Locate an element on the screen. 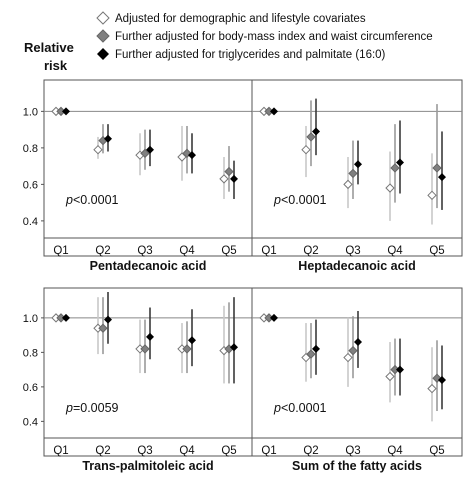 The height and width of the screenshot is (496, 474). panel-title: Pentadecanoic acid is located at coordinates (148, 266).